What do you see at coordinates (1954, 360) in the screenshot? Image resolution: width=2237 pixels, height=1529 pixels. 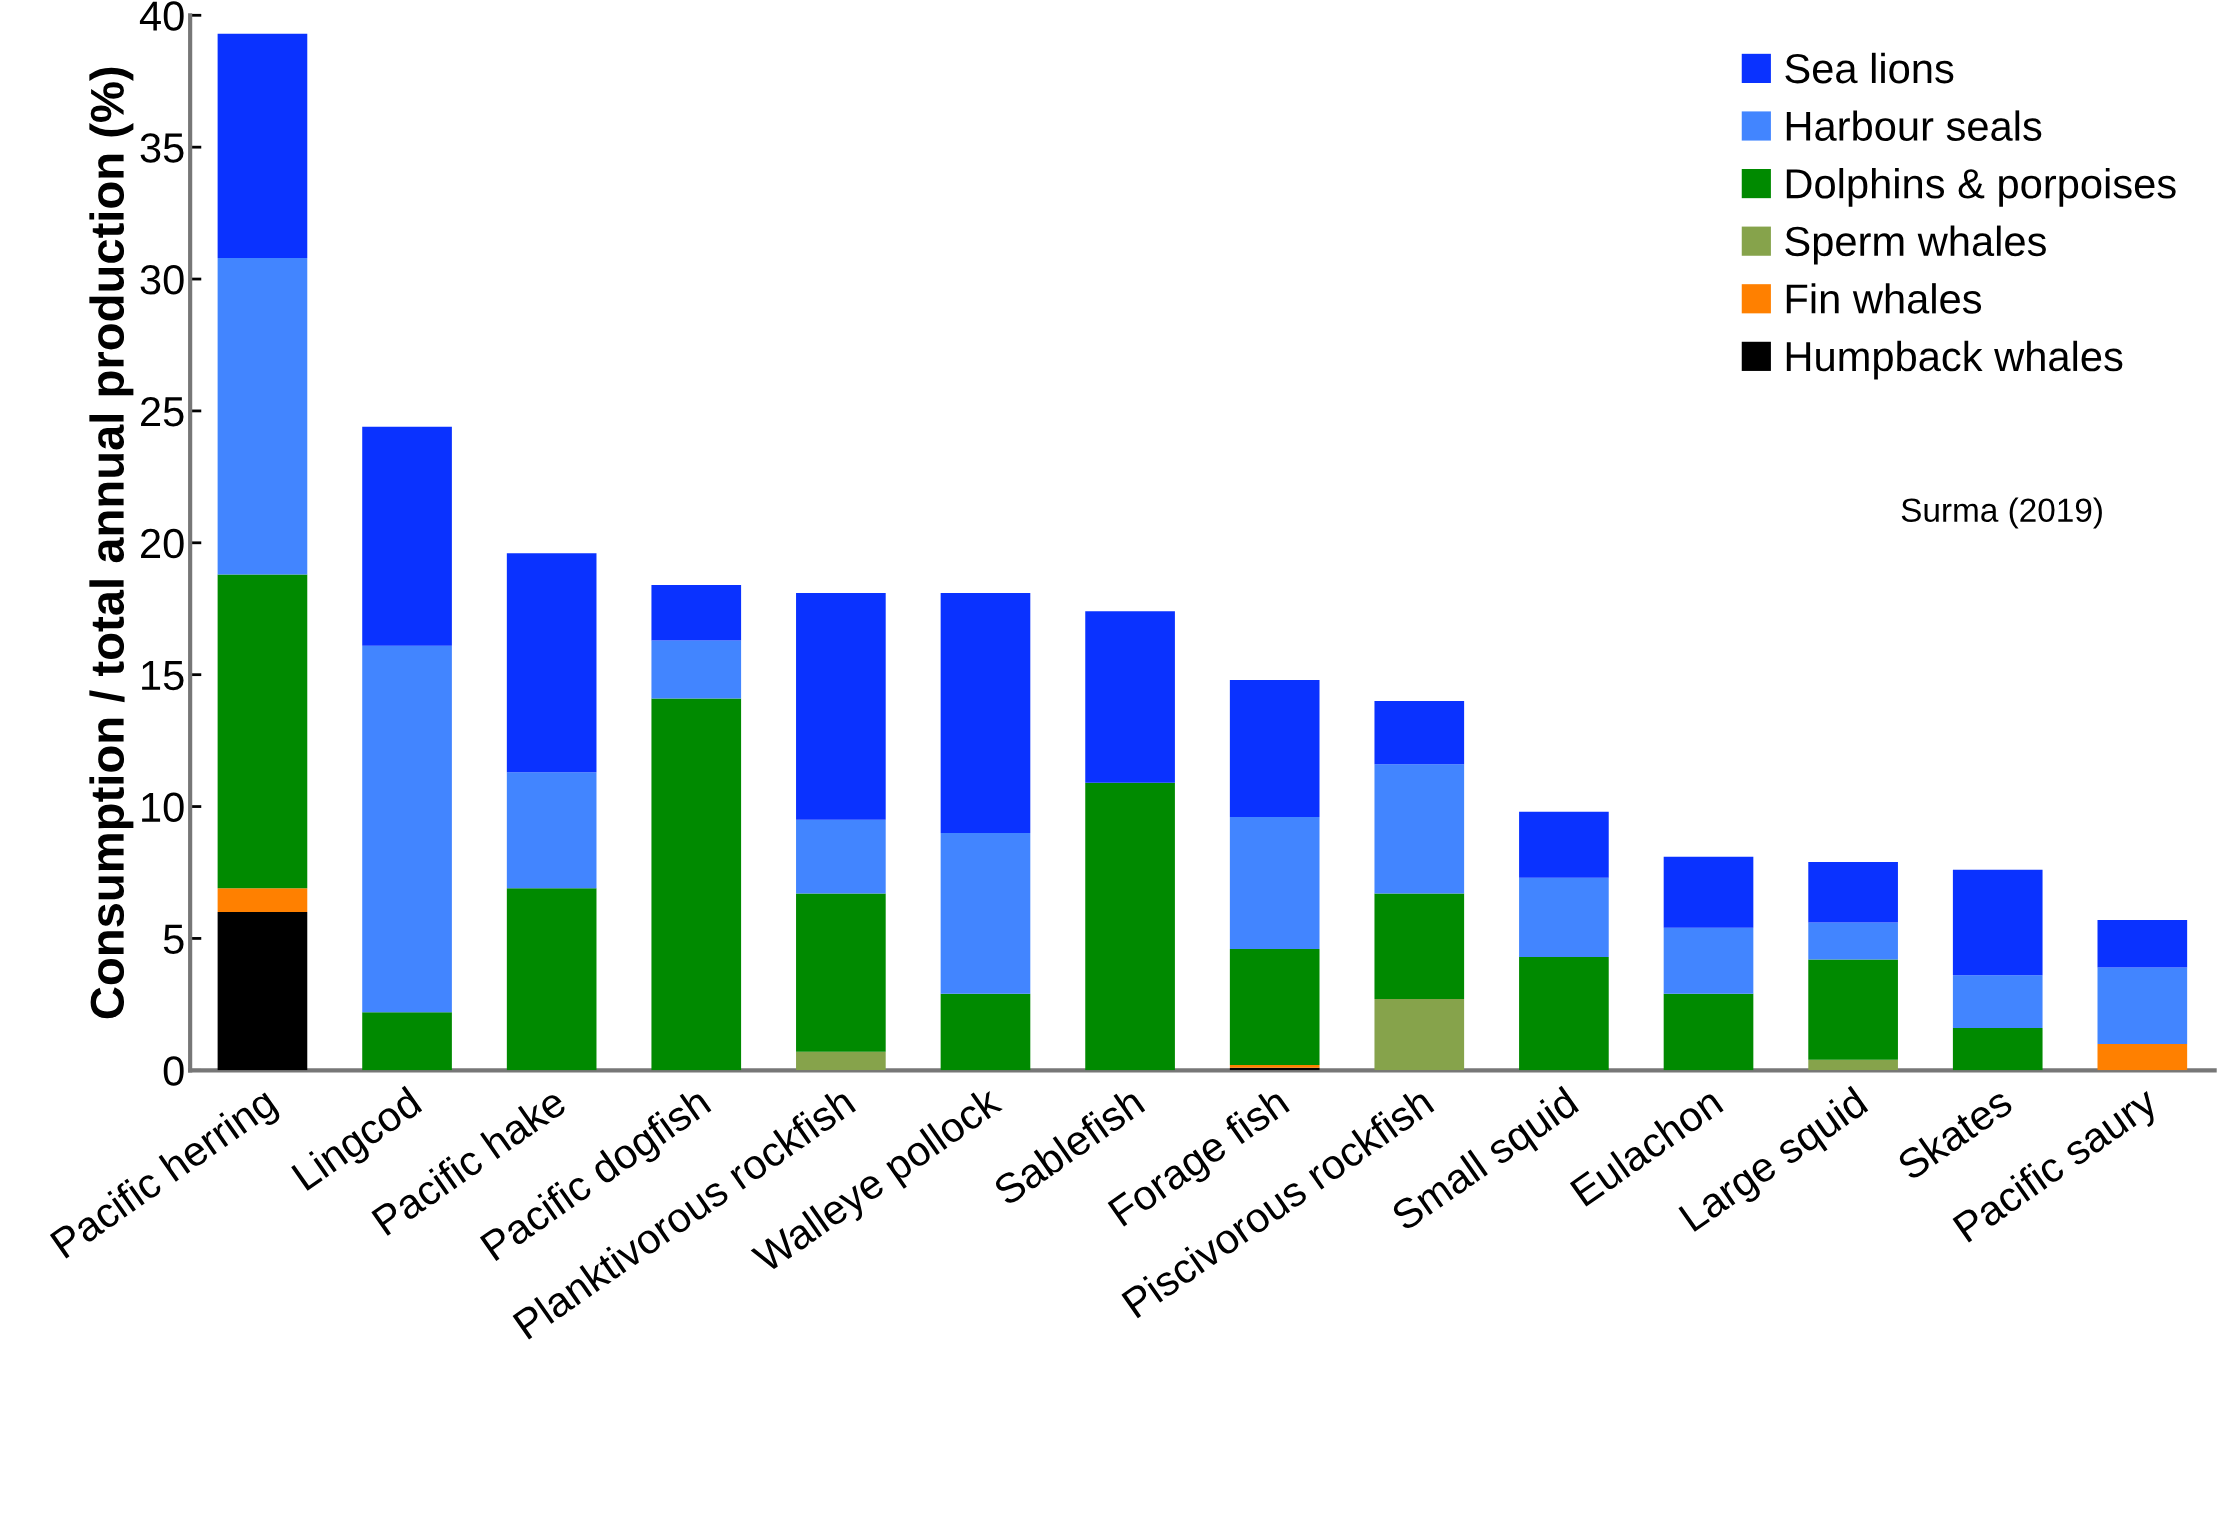 I see `legend-label: Humpback whales` at bounding box center [1954, 360].